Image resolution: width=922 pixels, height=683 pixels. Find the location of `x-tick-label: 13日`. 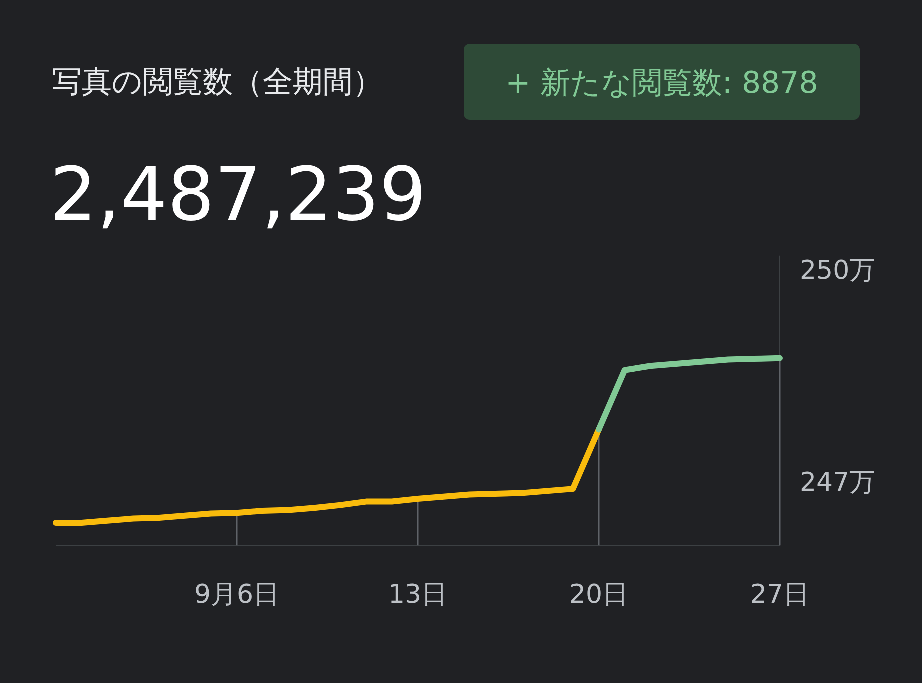

x-tick-label: 13日 is located at coordinates (418, 595).